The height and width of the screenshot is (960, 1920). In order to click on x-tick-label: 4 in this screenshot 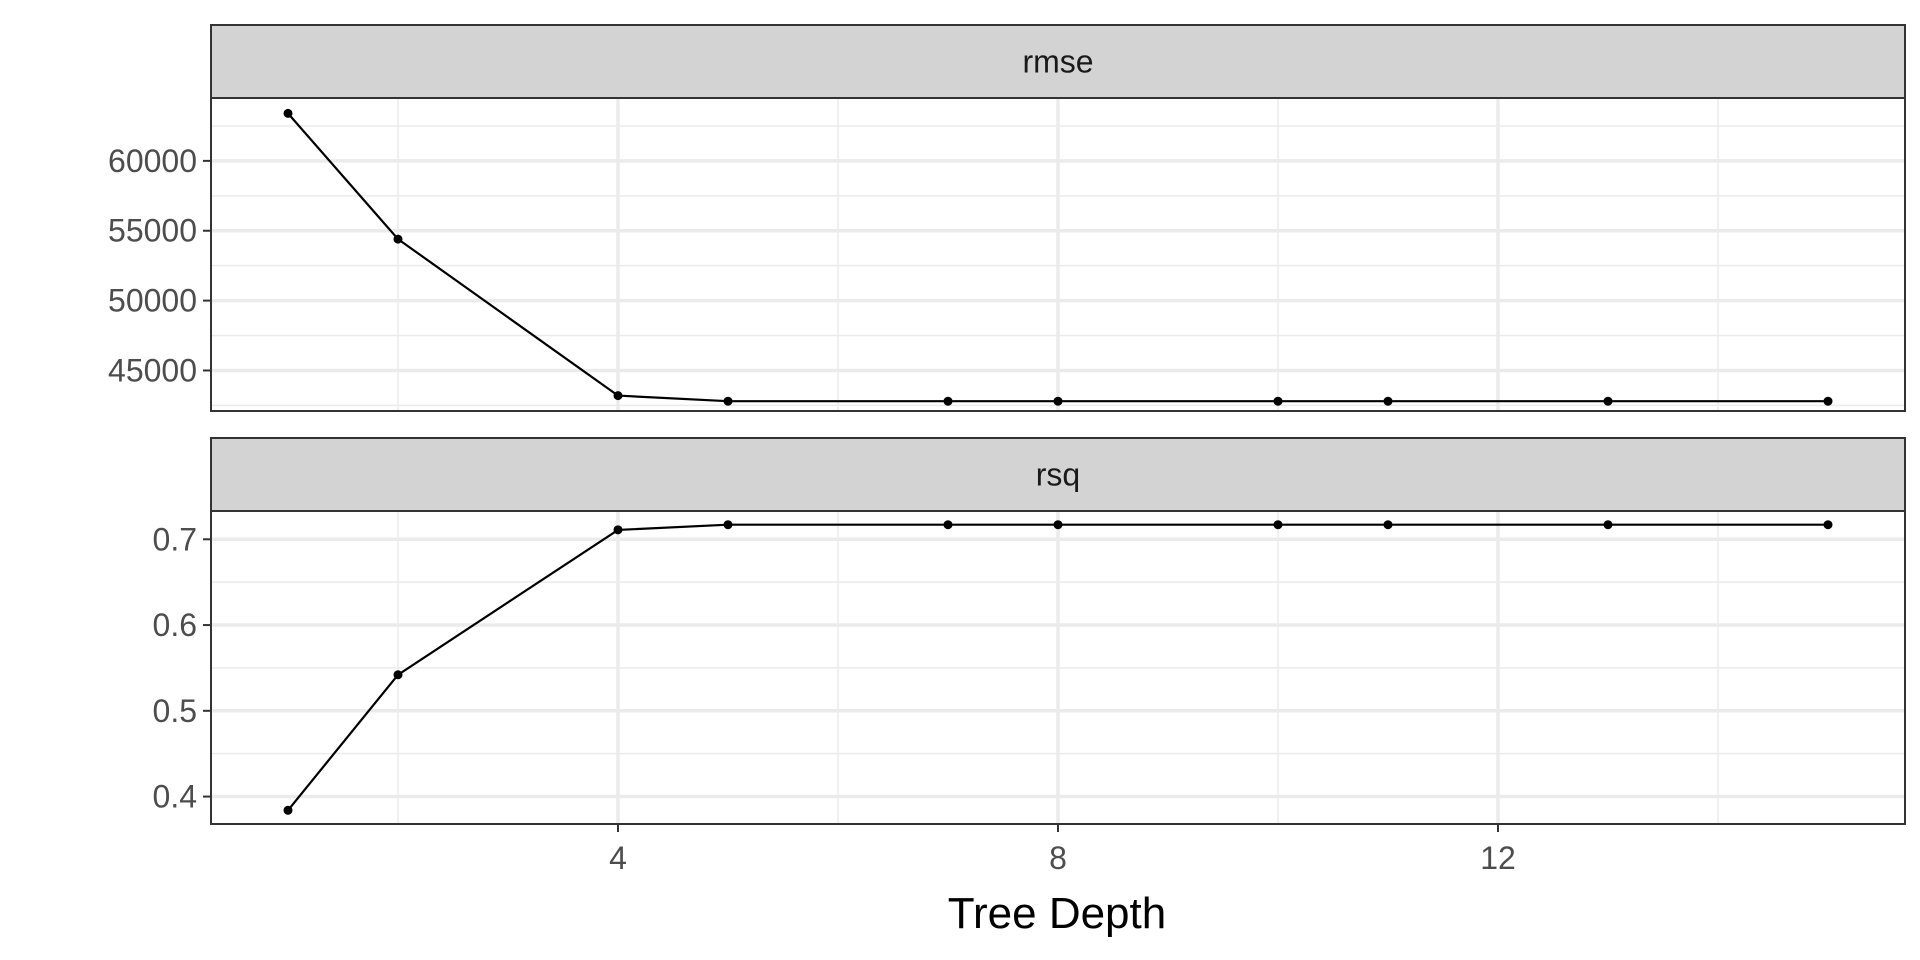, I will do `click(618, 858)`.